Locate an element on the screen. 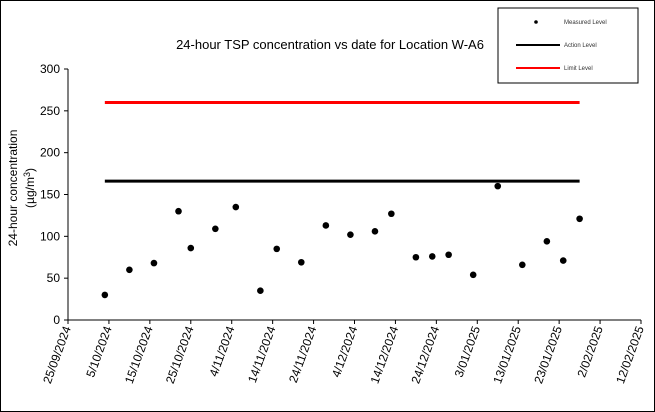 Image resolution: width=655 pixels, height=412 pixels. x-tick-label: 4/12/2024 is located at coordinates (345, 351).